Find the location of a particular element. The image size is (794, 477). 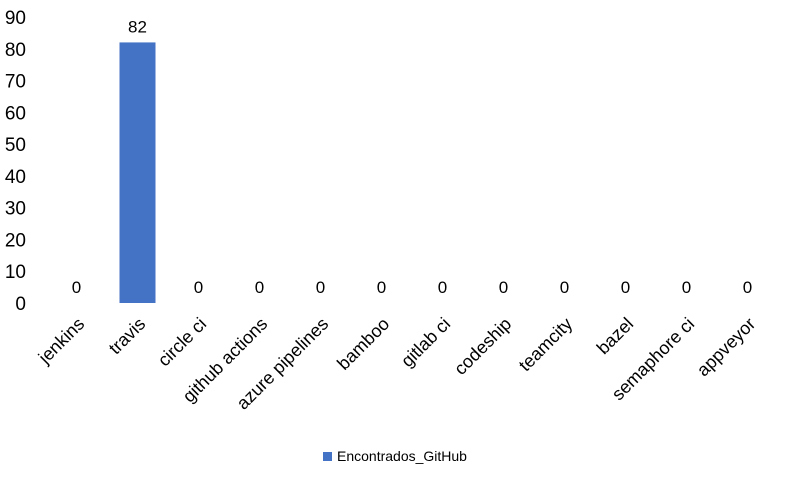

x-category-label: appveyor is located at coordinates (726, 347).